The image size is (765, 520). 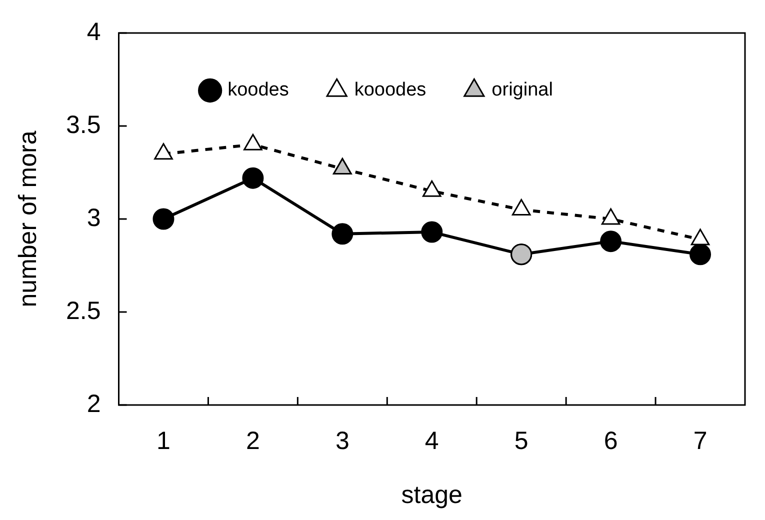 What do you see at coordinates (93, 404) in the screenshot?
I see `y-tick-label: 2` at bounding box center [93, 404].